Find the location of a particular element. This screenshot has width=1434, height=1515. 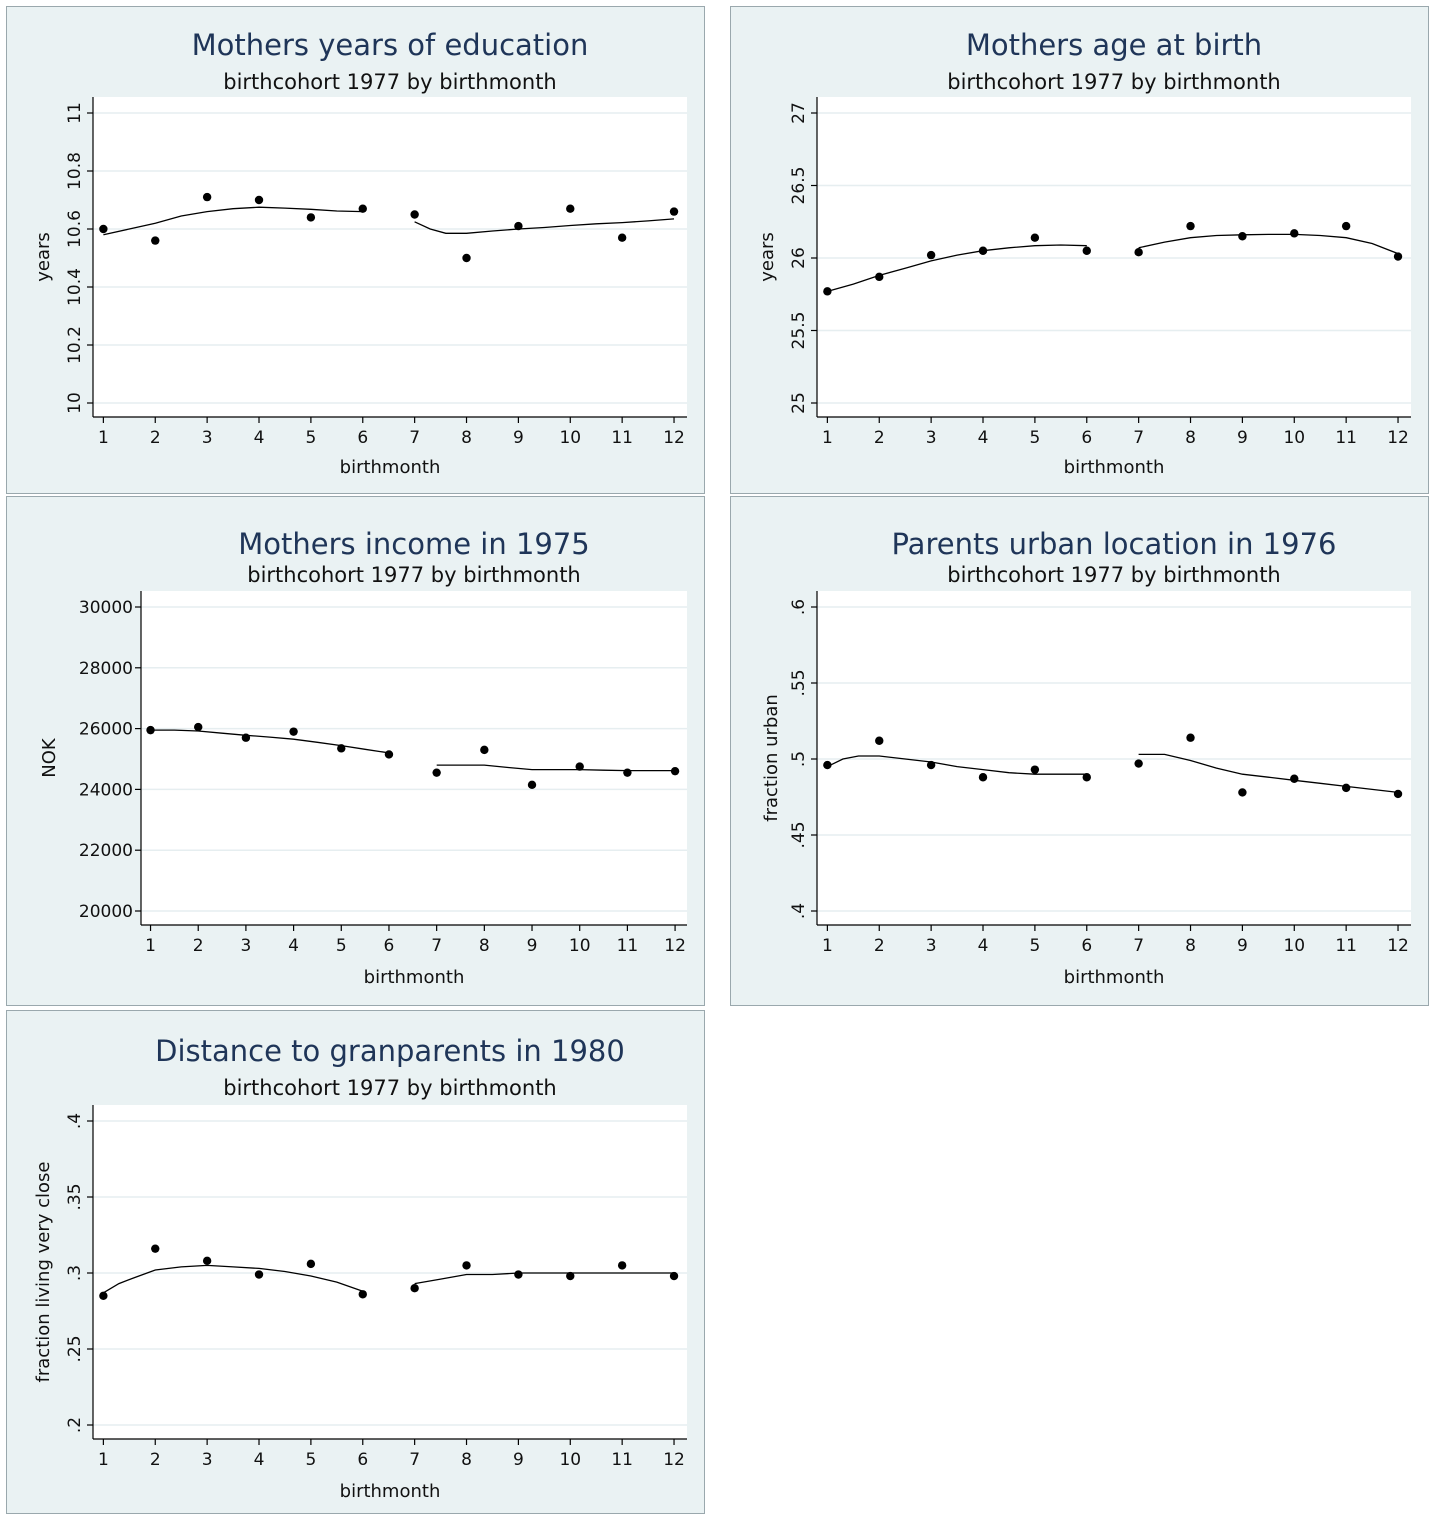

y-tick-label: 27 is located at coordinates (799, 113).